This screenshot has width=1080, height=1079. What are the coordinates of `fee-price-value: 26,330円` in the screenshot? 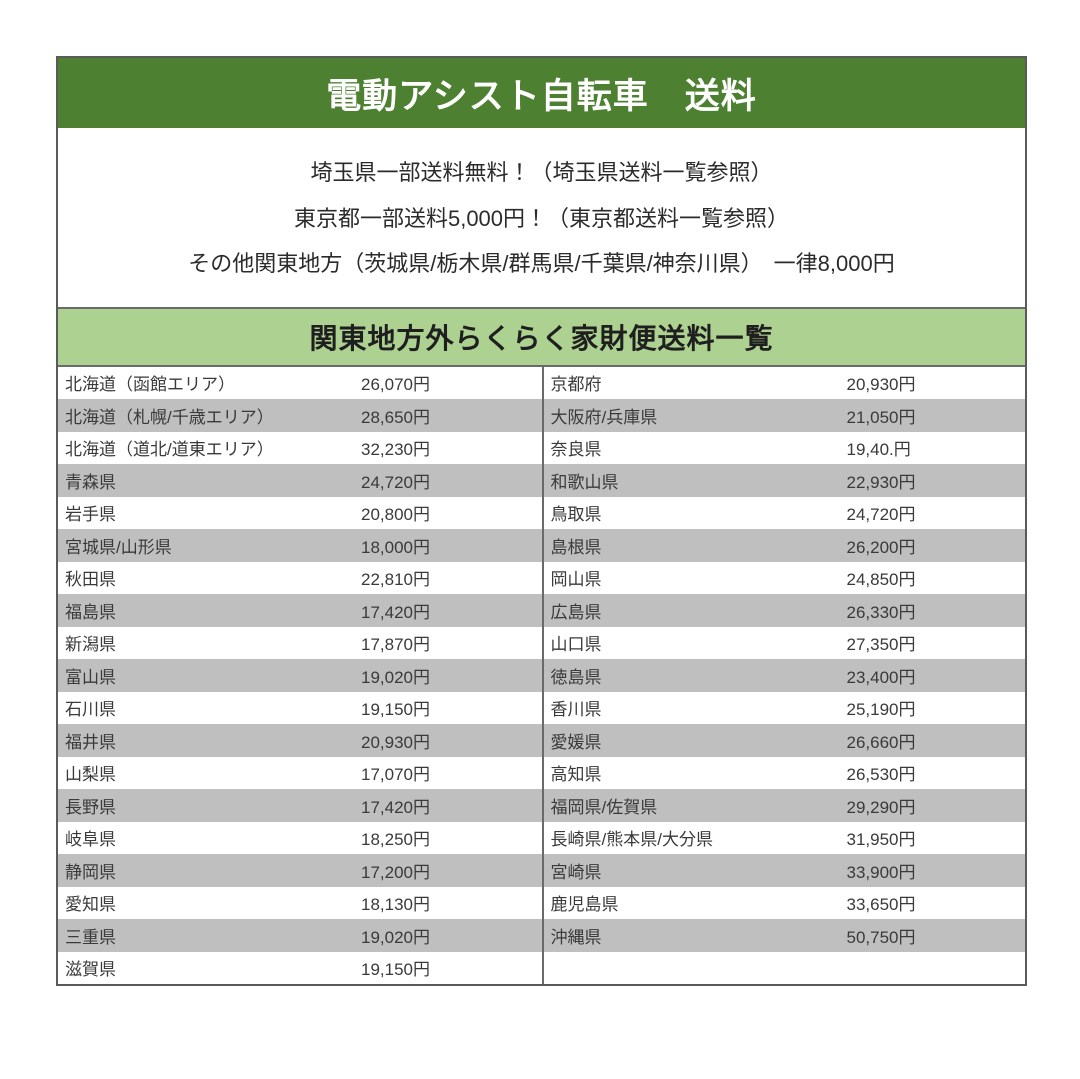 It's located at (881, 612).